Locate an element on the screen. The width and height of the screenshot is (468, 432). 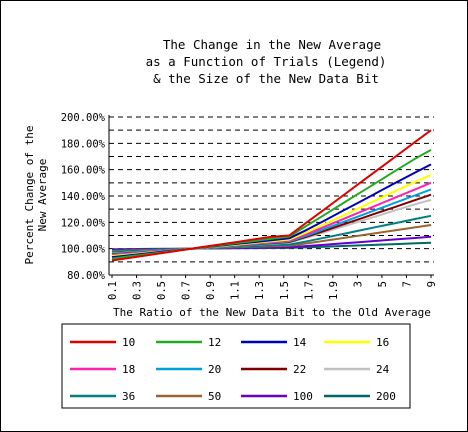
y-tick-label: 120.00% is located at coordinates (83, 223).